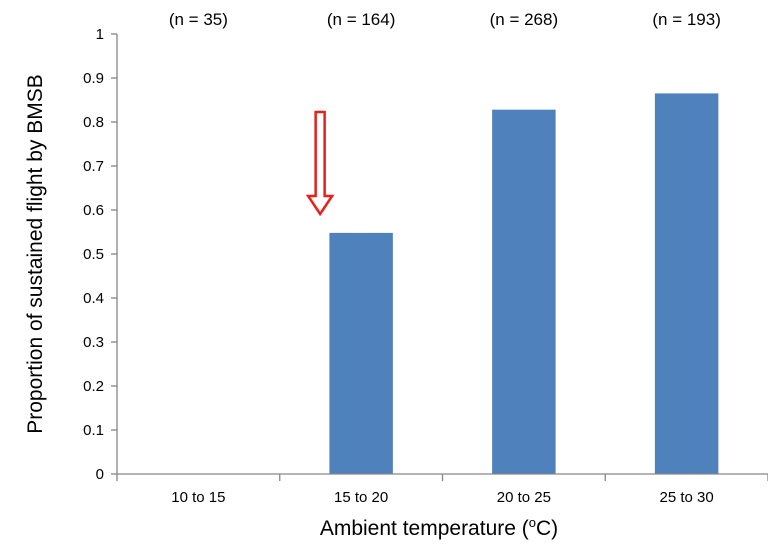  What do you see at coordinates (93, 386) in the screenshot?
I see `y-tick-label: 0.2` at bounding box center [93, 386].